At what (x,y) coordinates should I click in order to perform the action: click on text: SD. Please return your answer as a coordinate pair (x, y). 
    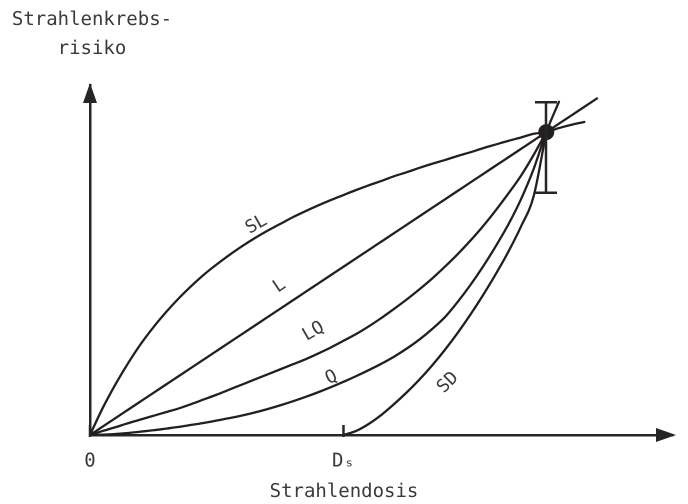
    Looking at the image, I should click on (447, 382).